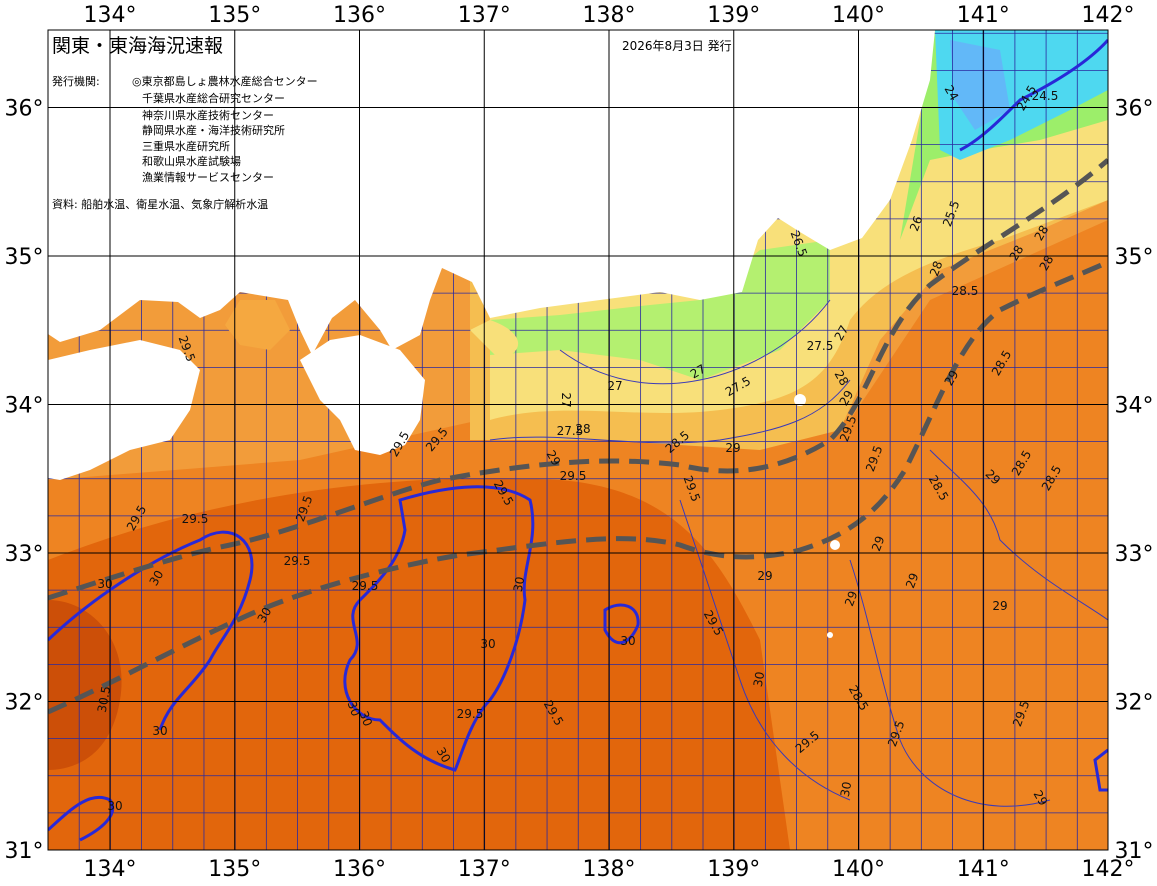 The image size is (1157, 886). What do you see at coordinates (208, 177) in the screenshot?
I see `agency: 漁業情報サービスセンター` at bounding box center [208, 177].